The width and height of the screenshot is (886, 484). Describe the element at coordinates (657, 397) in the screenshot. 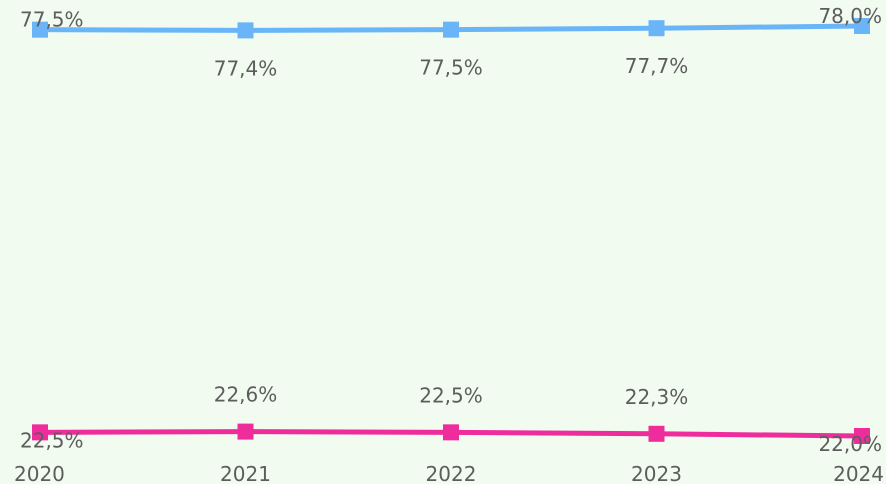

I see `data-label: 22,3%` at that location.